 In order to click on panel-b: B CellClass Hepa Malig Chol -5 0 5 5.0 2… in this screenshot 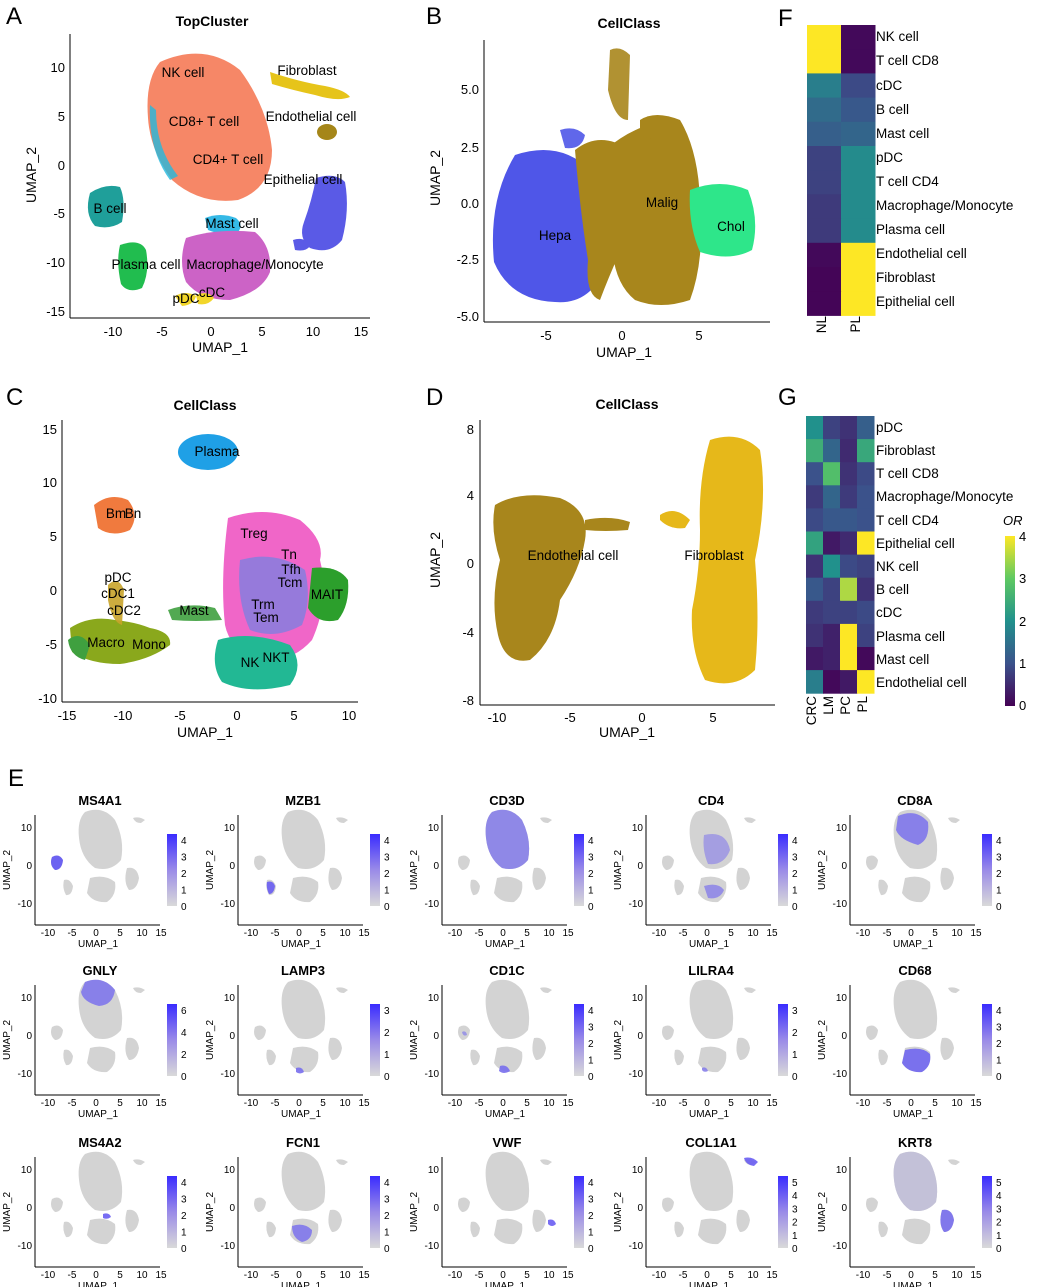, I will do `click(598, 181)`.